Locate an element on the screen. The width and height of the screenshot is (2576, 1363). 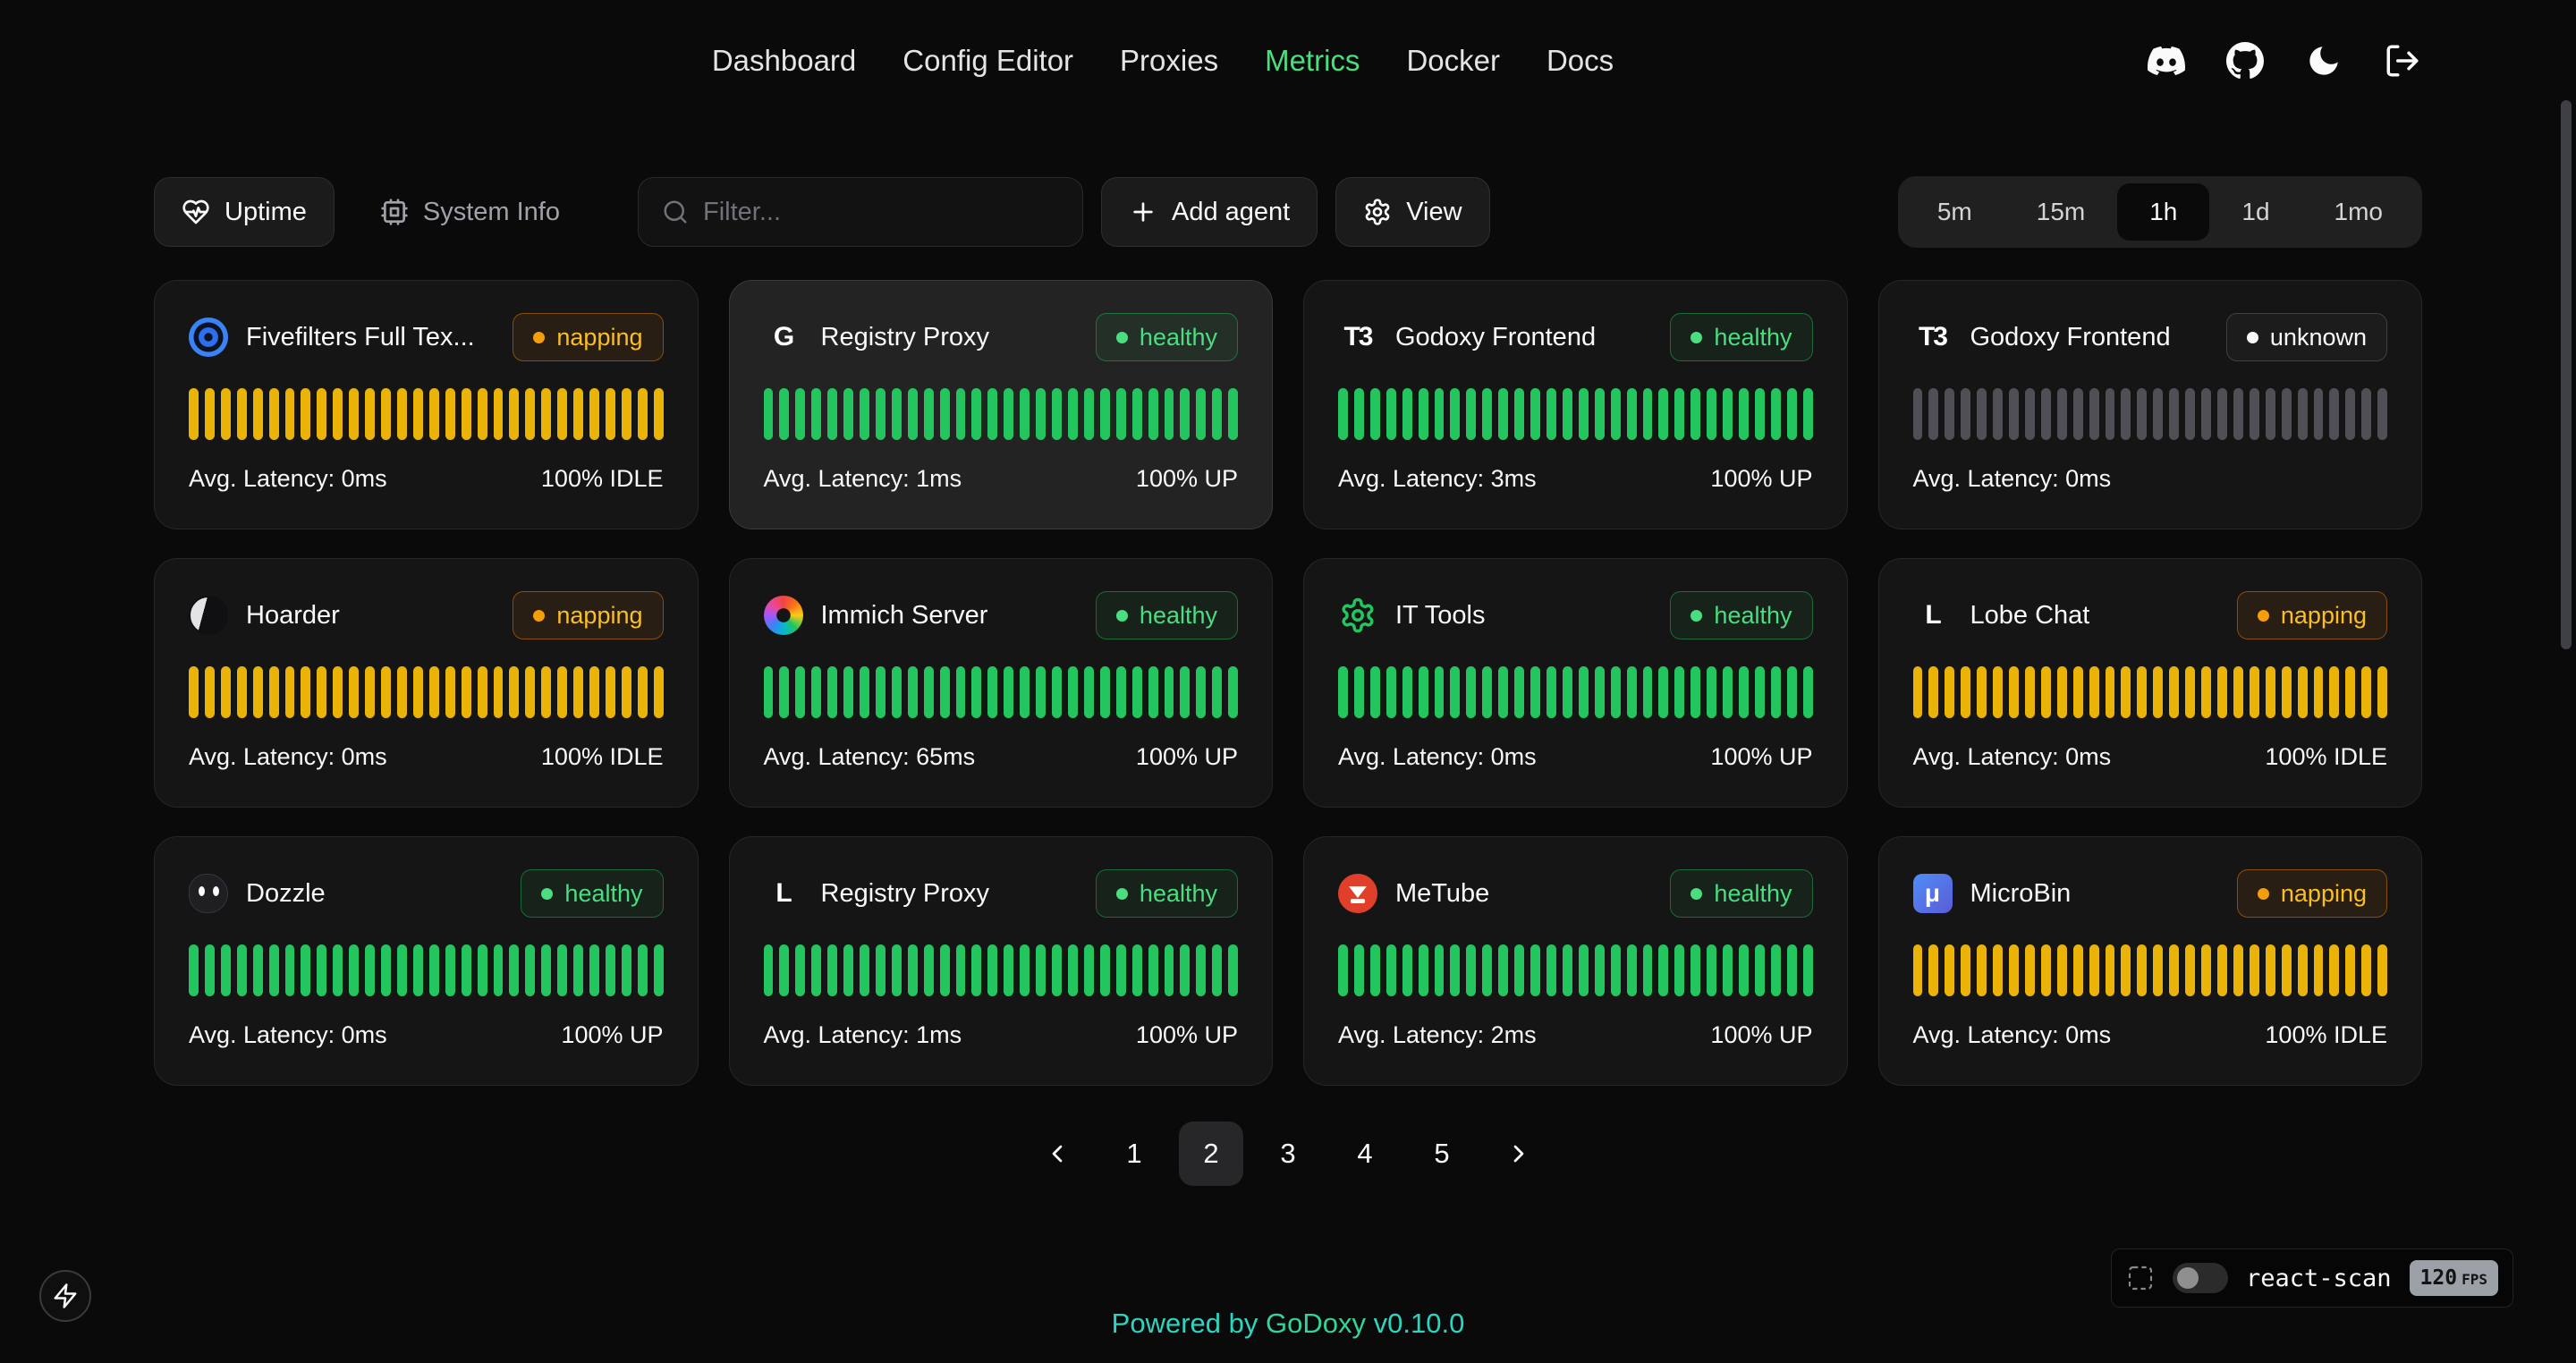
page-5: 5 is located at coordinates (1442, 1154).